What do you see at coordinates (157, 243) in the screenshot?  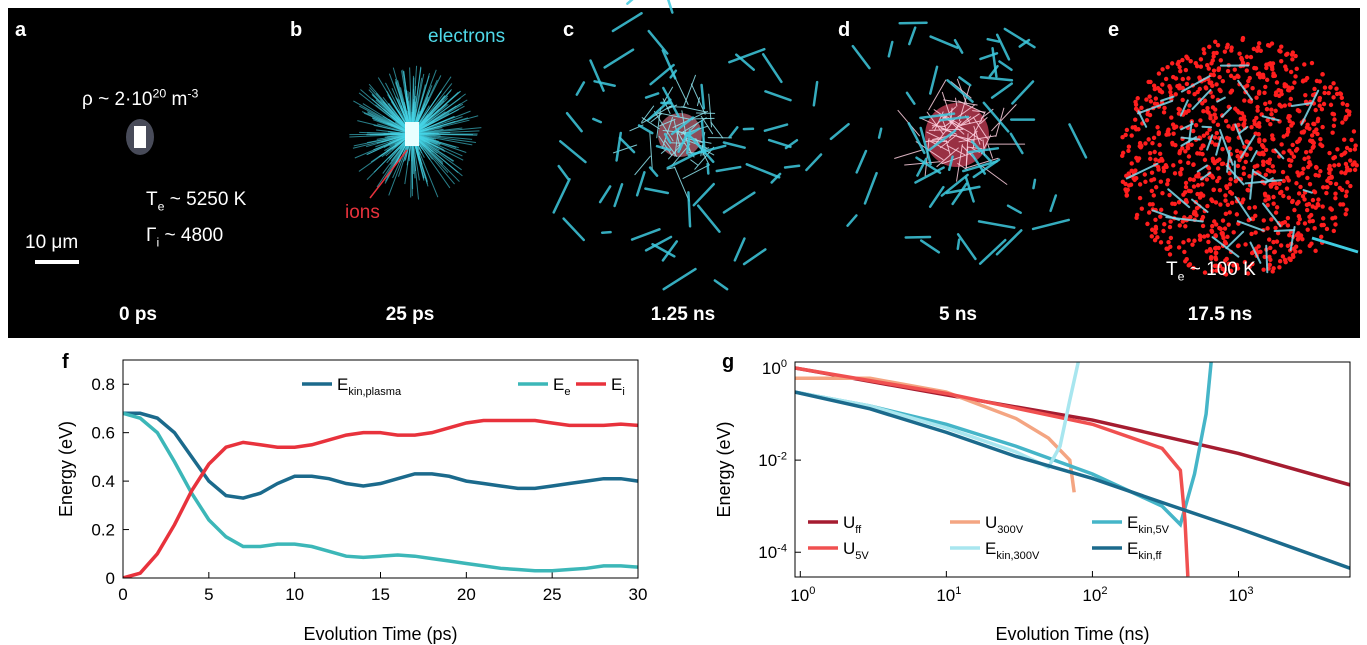 I see `coupling-label-part: i` at bounding box center [157, 243].